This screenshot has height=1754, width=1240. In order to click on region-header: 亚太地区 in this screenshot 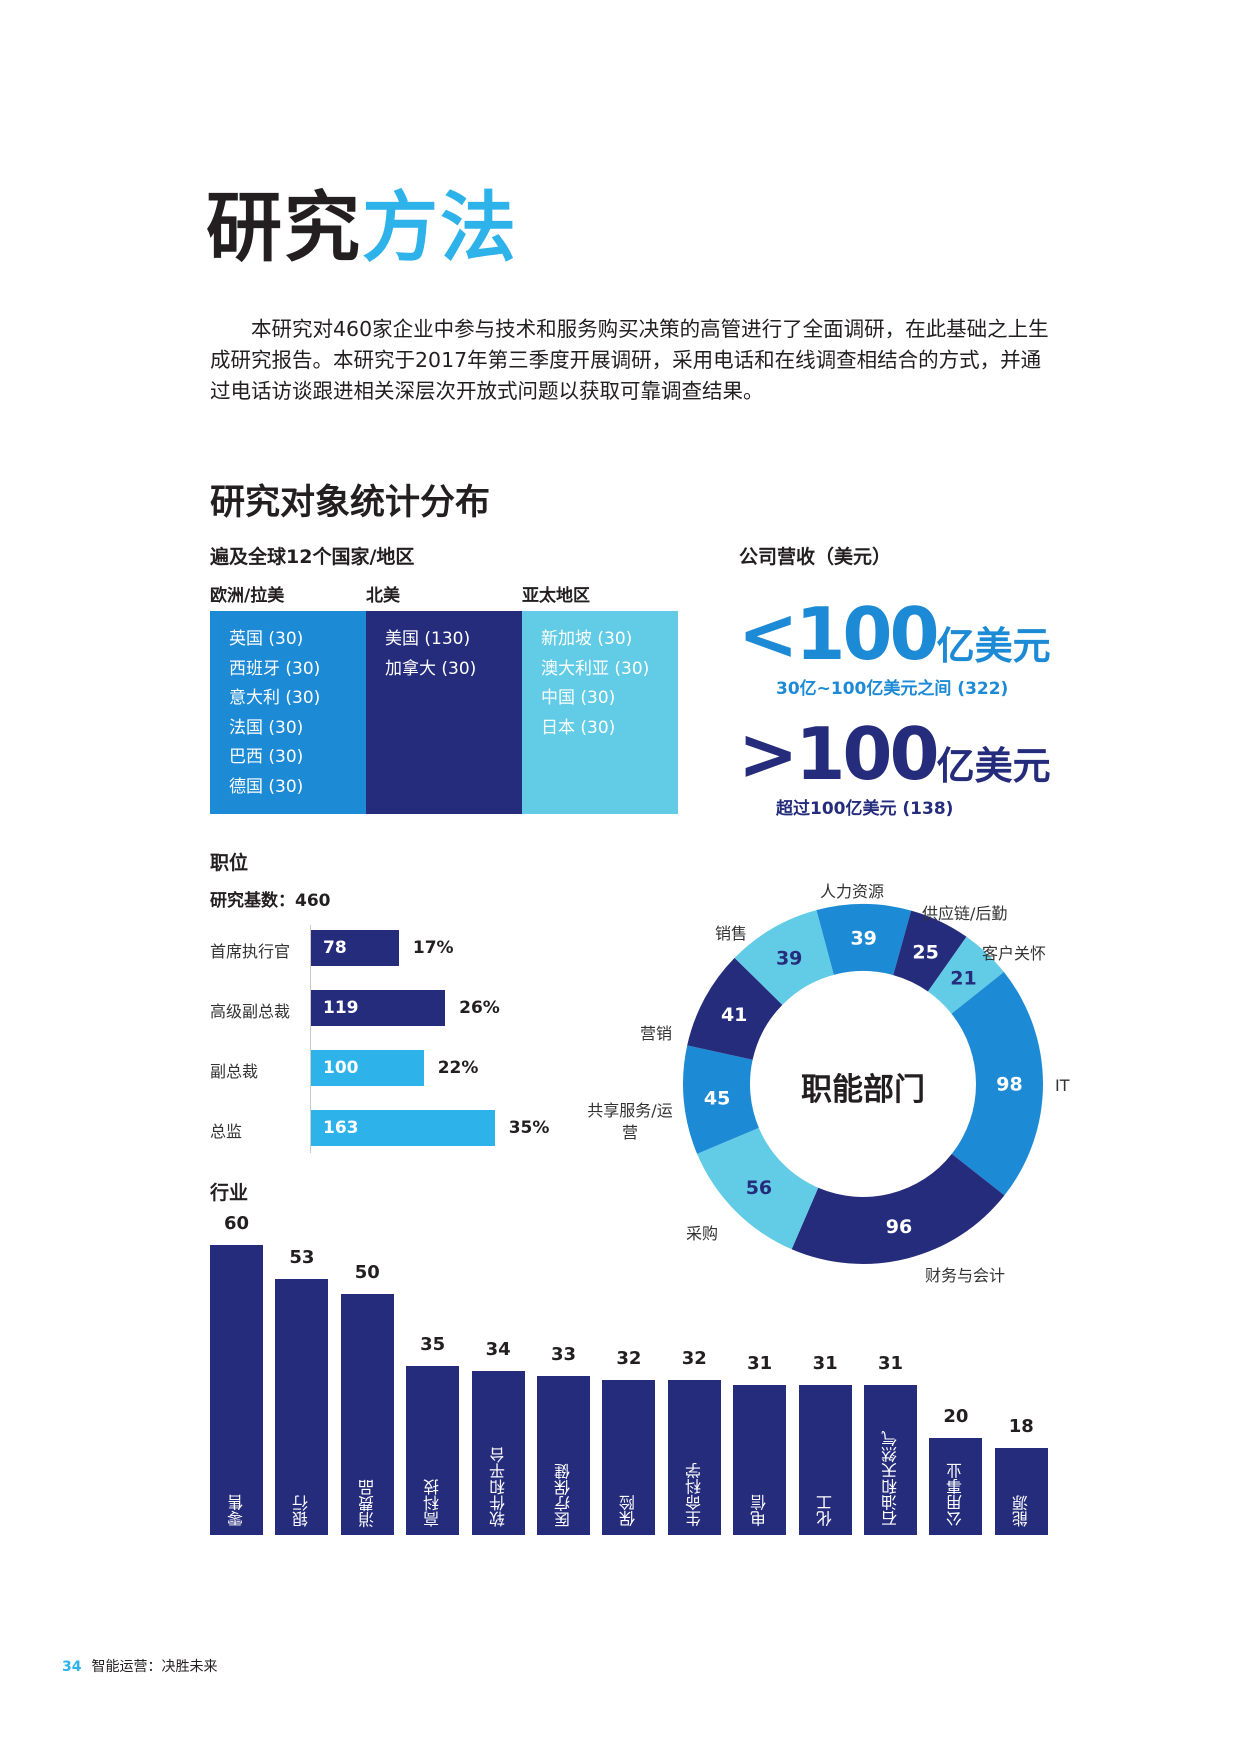, I will do `click(556, 596)`.